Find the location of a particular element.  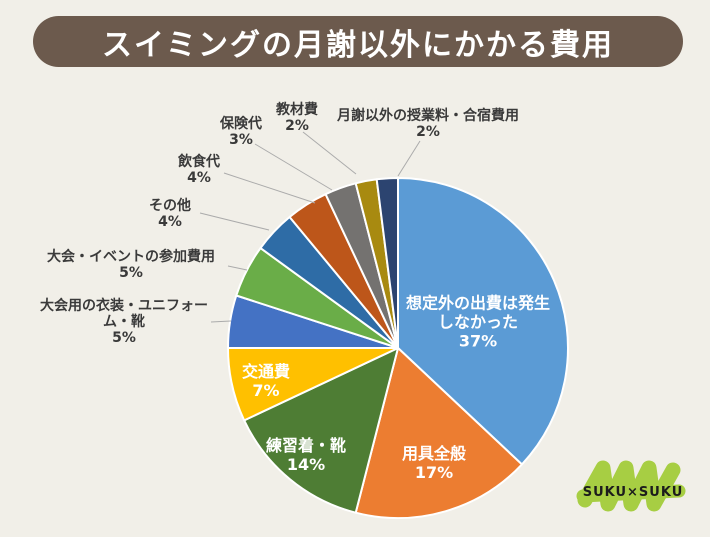

logo-scribble-icon is located at coordinates (631, 486).